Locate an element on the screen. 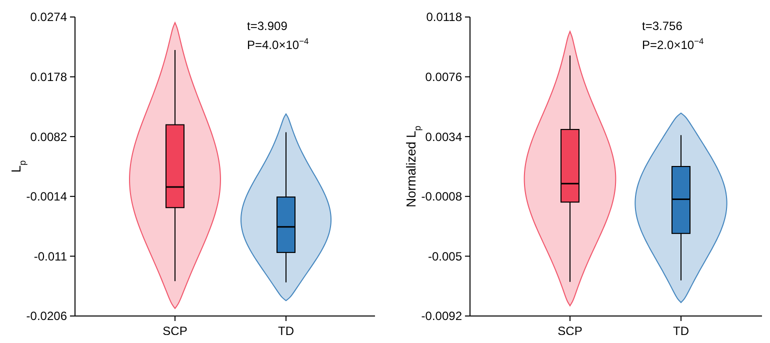 The width and height of the screenshot is (770, 343). y-tick-label: 0.0118 is located at coordinates (444, 17).